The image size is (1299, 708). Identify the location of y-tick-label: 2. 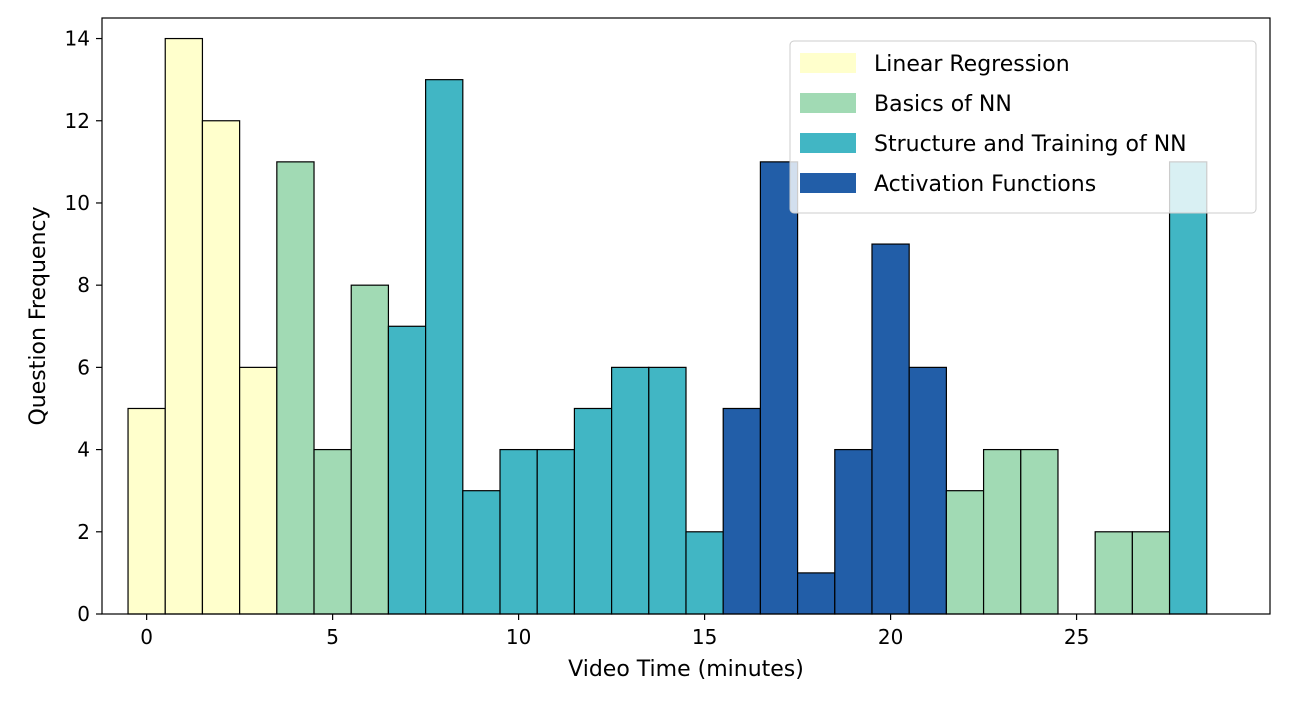
(83, 532).